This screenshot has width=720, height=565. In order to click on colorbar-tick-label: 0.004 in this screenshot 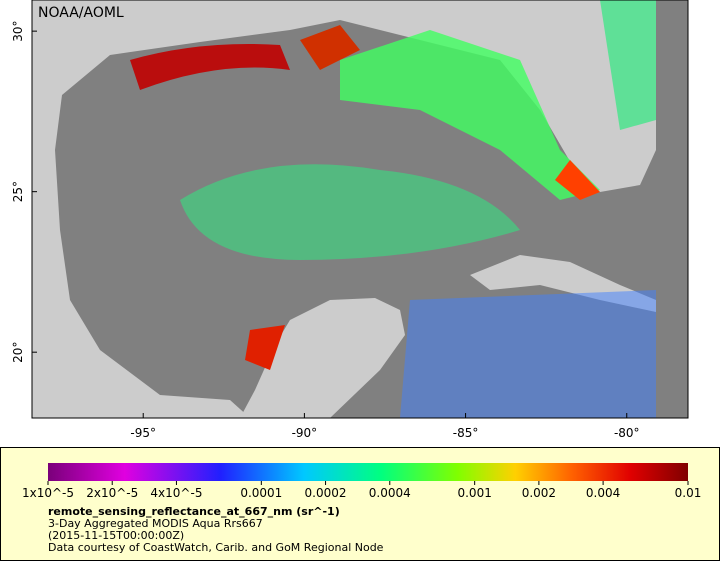, I will do `click(603, 493)`.